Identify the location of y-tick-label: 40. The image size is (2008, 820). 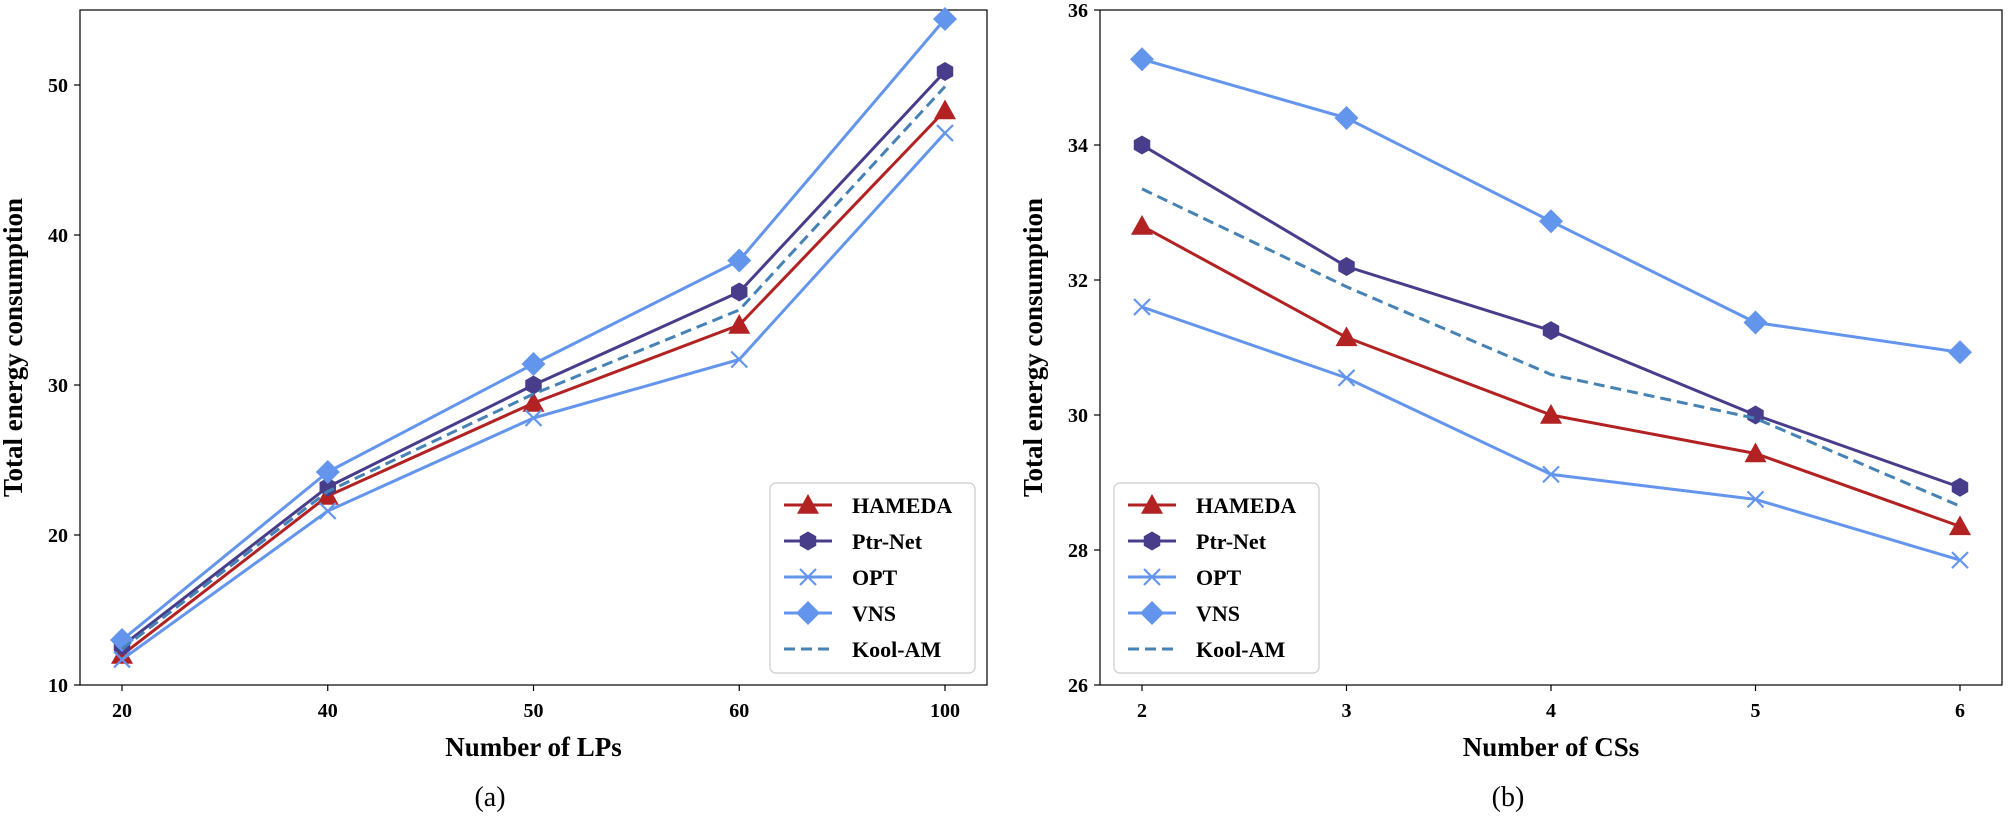
(58, 236).